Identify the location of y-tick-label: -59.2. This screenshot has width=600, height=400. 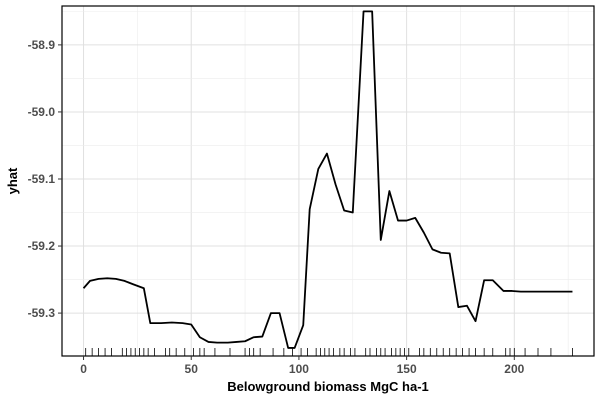
(42, 246).